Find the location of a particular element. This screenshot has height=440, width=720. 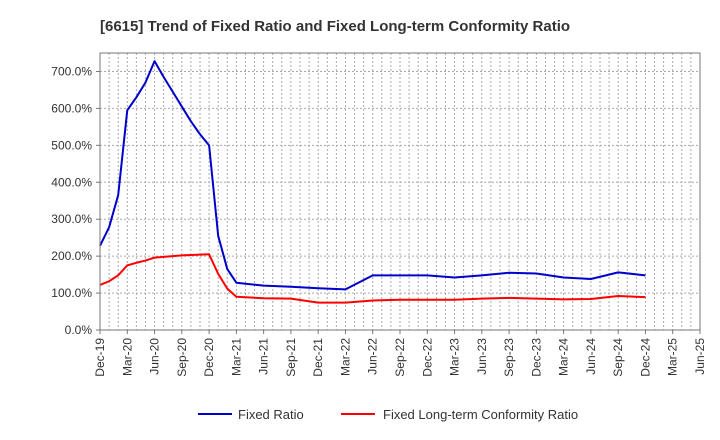

x-tick-label: Mar-20 is located at coordinates (127, 357).